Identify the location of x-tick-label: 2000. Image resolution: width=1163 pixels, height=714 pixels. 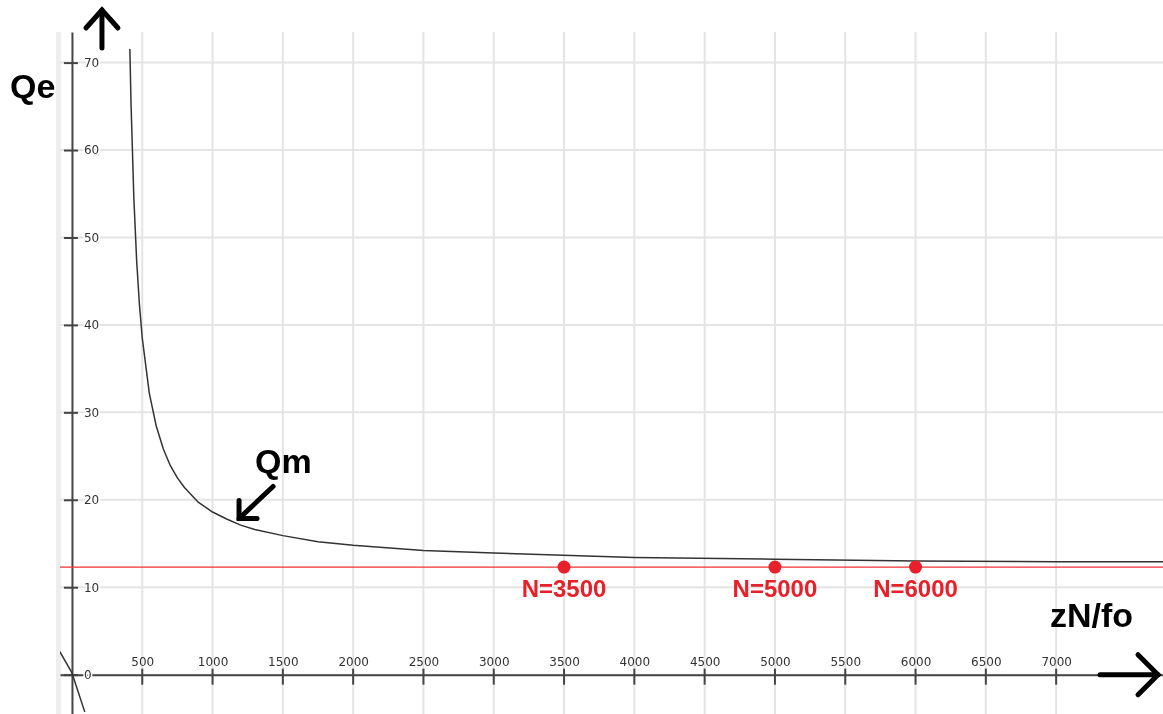
(353, 662).